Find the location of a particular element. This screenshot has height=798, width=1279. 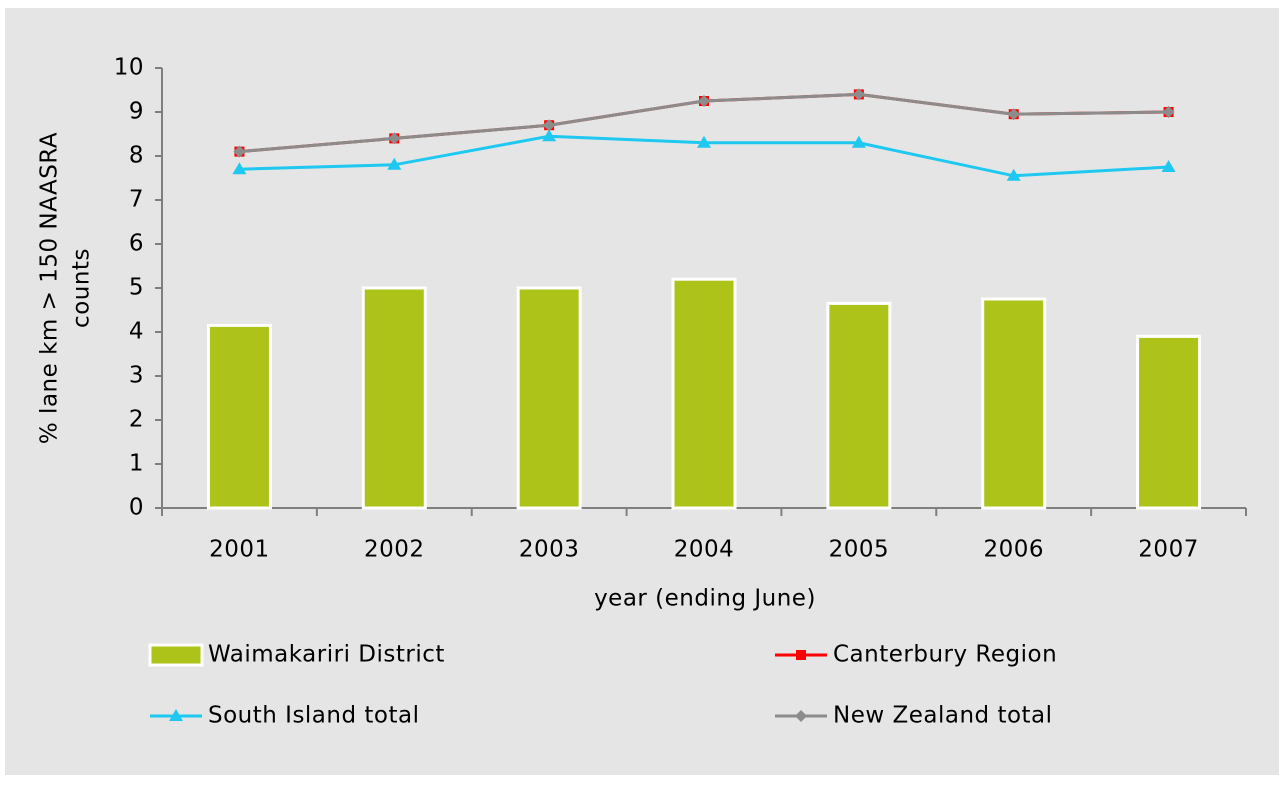

x-tick-label: 2003 is located at coordinates (549, 550).